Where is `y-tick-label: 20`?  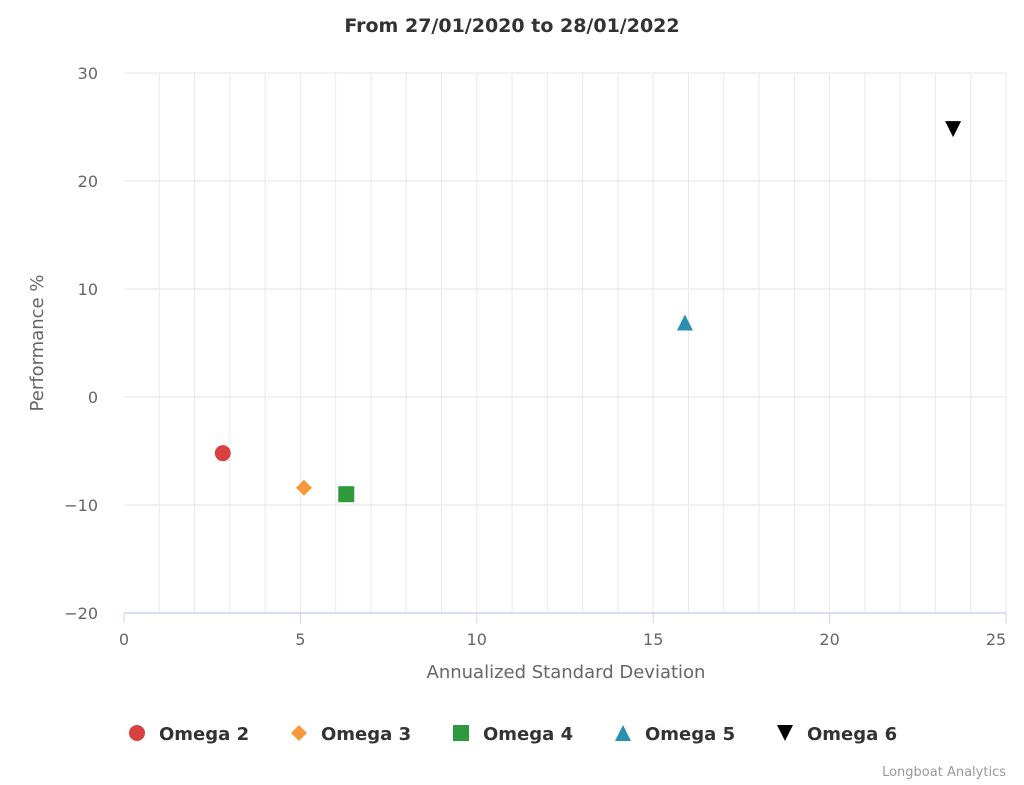 y-tick-label: 20 is located at coordinates (88, 181).